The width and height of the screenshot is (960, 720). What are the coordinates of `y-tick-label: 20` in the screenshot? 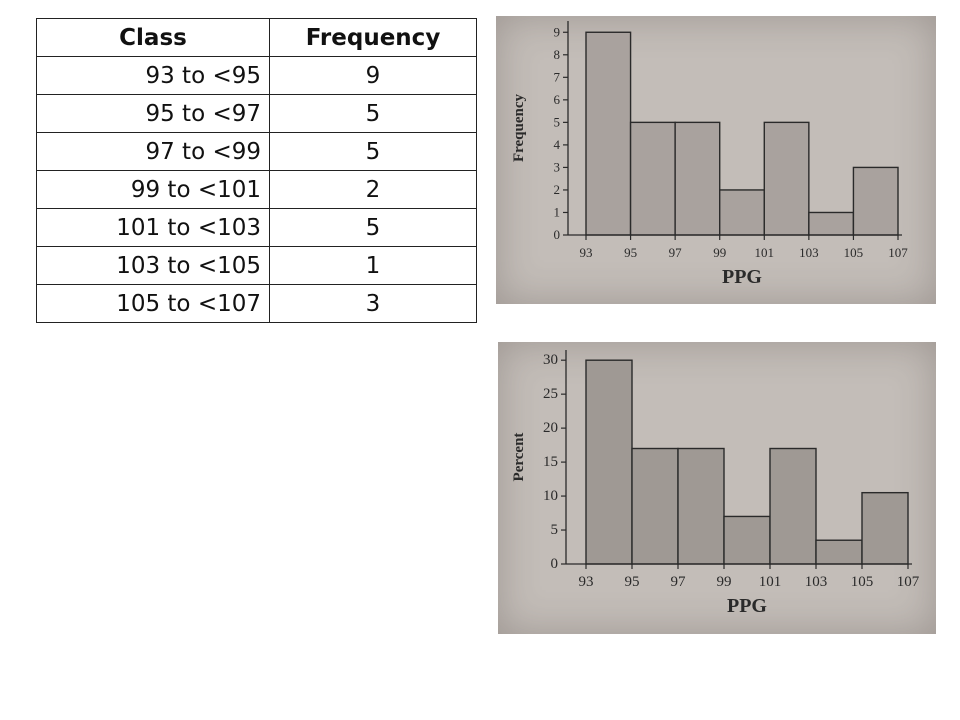 It's located at (550, 428).